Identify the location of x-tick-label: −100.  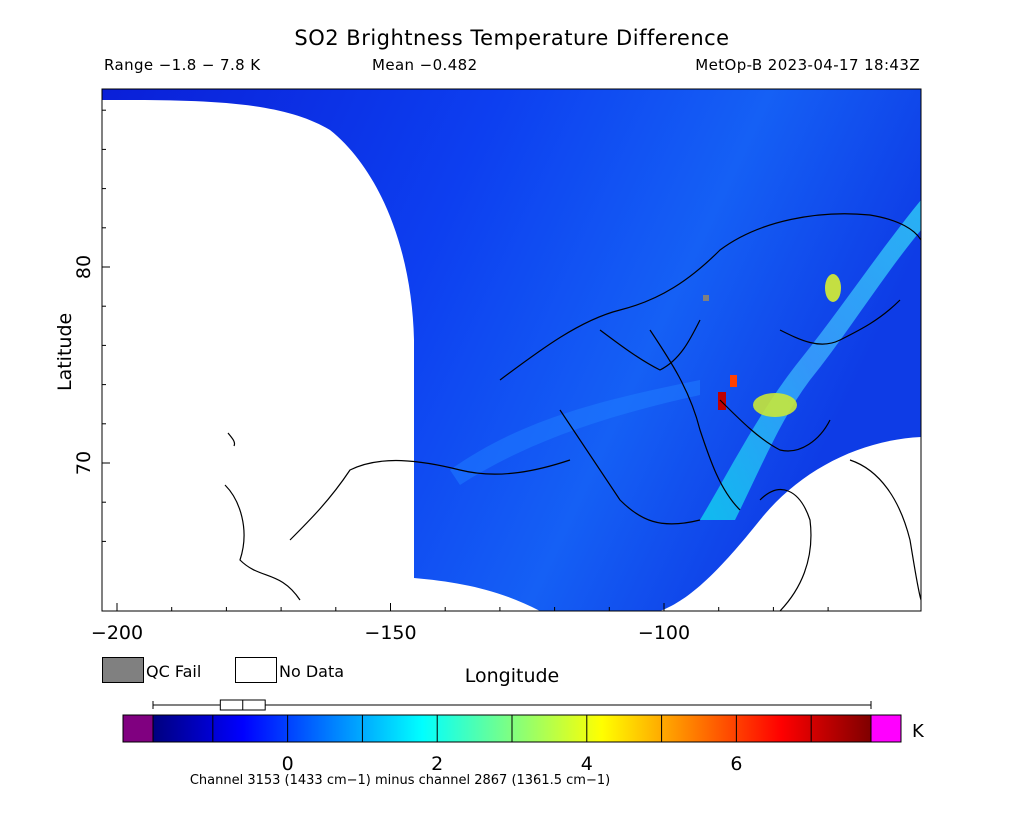
(664, 633).